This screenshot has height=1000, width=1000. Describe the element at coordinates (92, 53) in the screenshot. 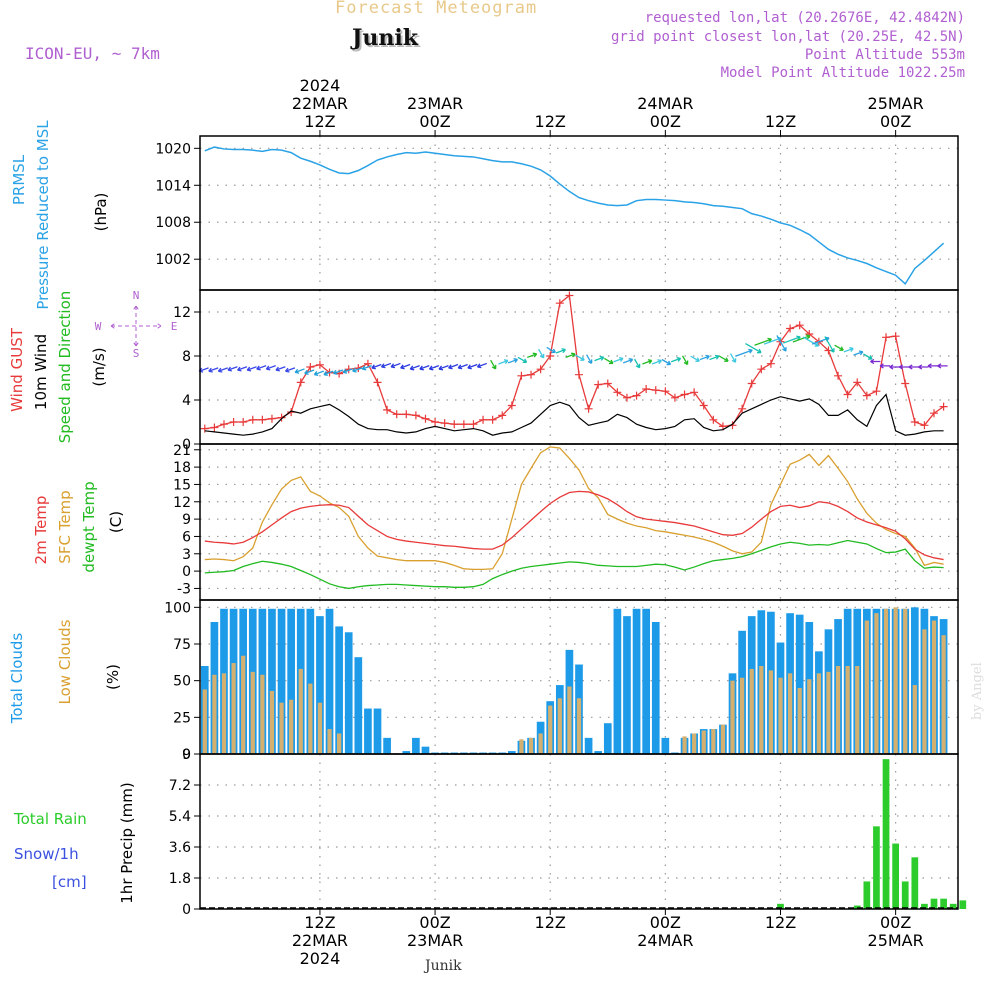

I see `model-name: ICON-EU, ~ 7km` at that location.